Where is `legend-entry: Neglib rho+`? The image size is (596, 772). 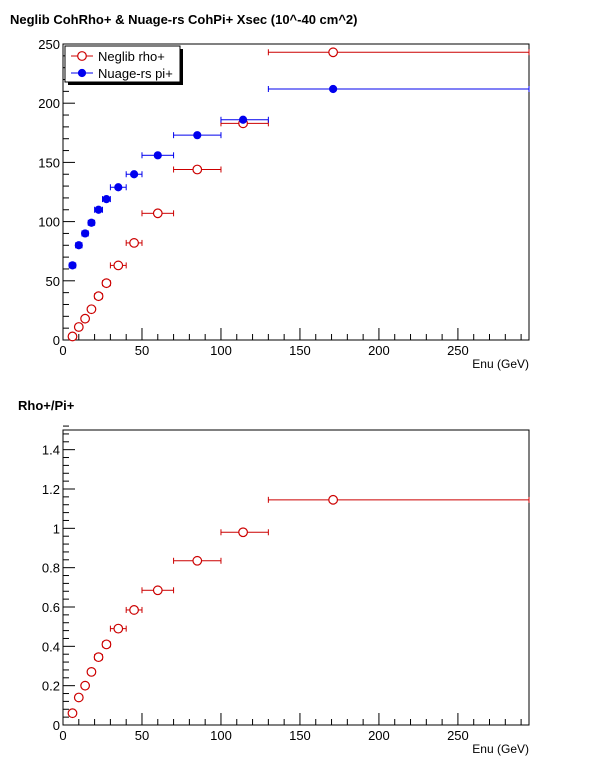 legend-entry: Neglib rho+ is located at coordinates (131, 56).